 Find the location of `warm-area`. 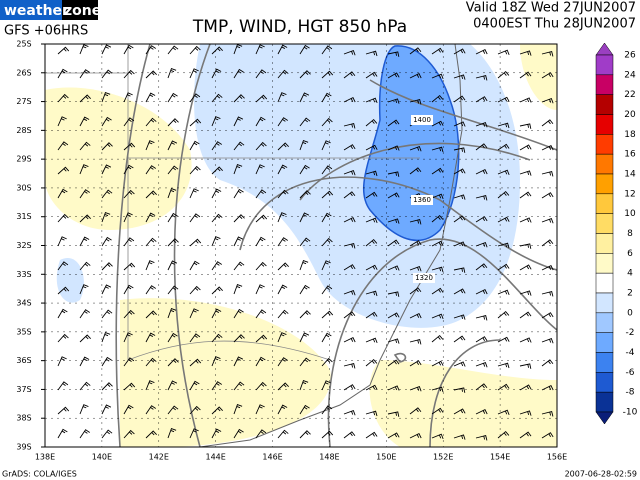

warm-area is located at coordinates (463, 403).